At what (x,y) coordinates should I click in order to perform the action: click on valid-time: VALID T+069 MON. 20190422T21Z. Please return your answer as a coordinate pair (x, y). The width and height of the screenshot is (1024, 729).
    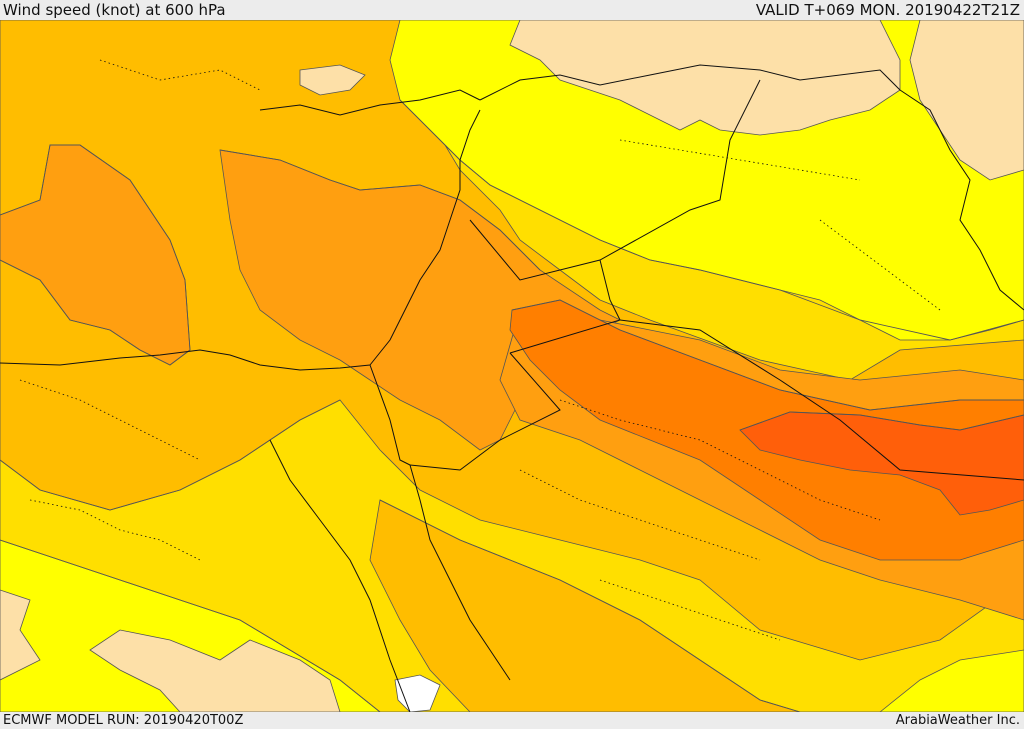
    Looking at the image, I should click on (887, 10).